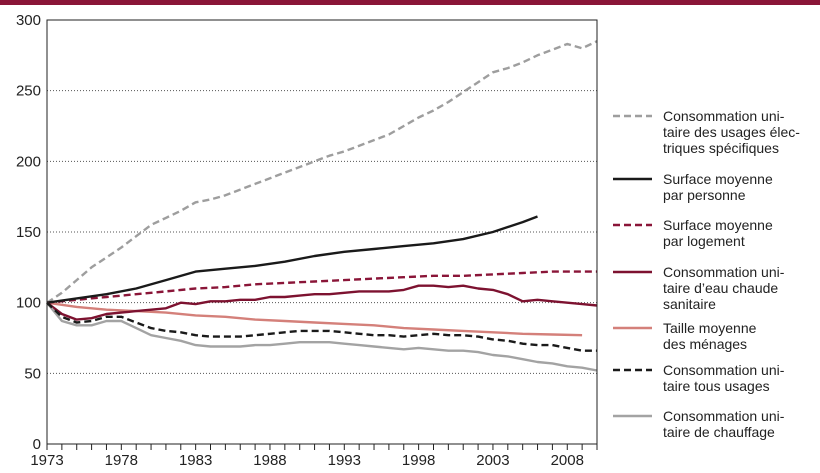 Image resolution: width=820 pixels, height=473 pixels. Describe the element at coordinates (567, 460) in the screenshot. I see `x-tick-label: 2008` at that location.